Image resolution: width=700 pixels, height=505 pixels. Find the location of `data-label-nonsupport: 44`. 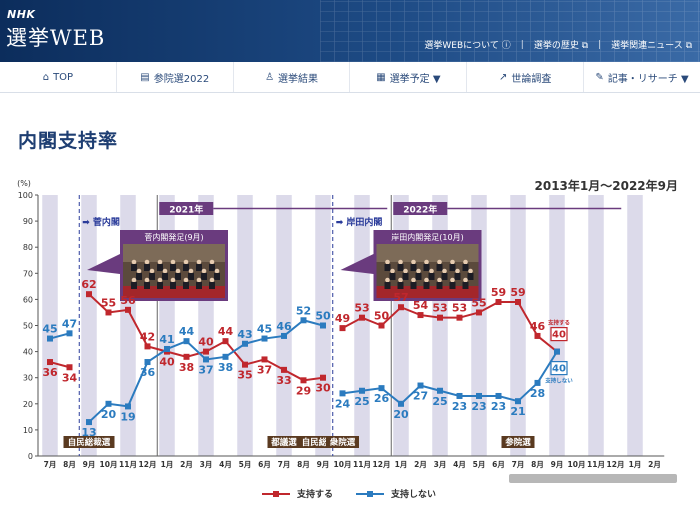

data-label-nonsupport: 44 is located at coordinates (187, 331).